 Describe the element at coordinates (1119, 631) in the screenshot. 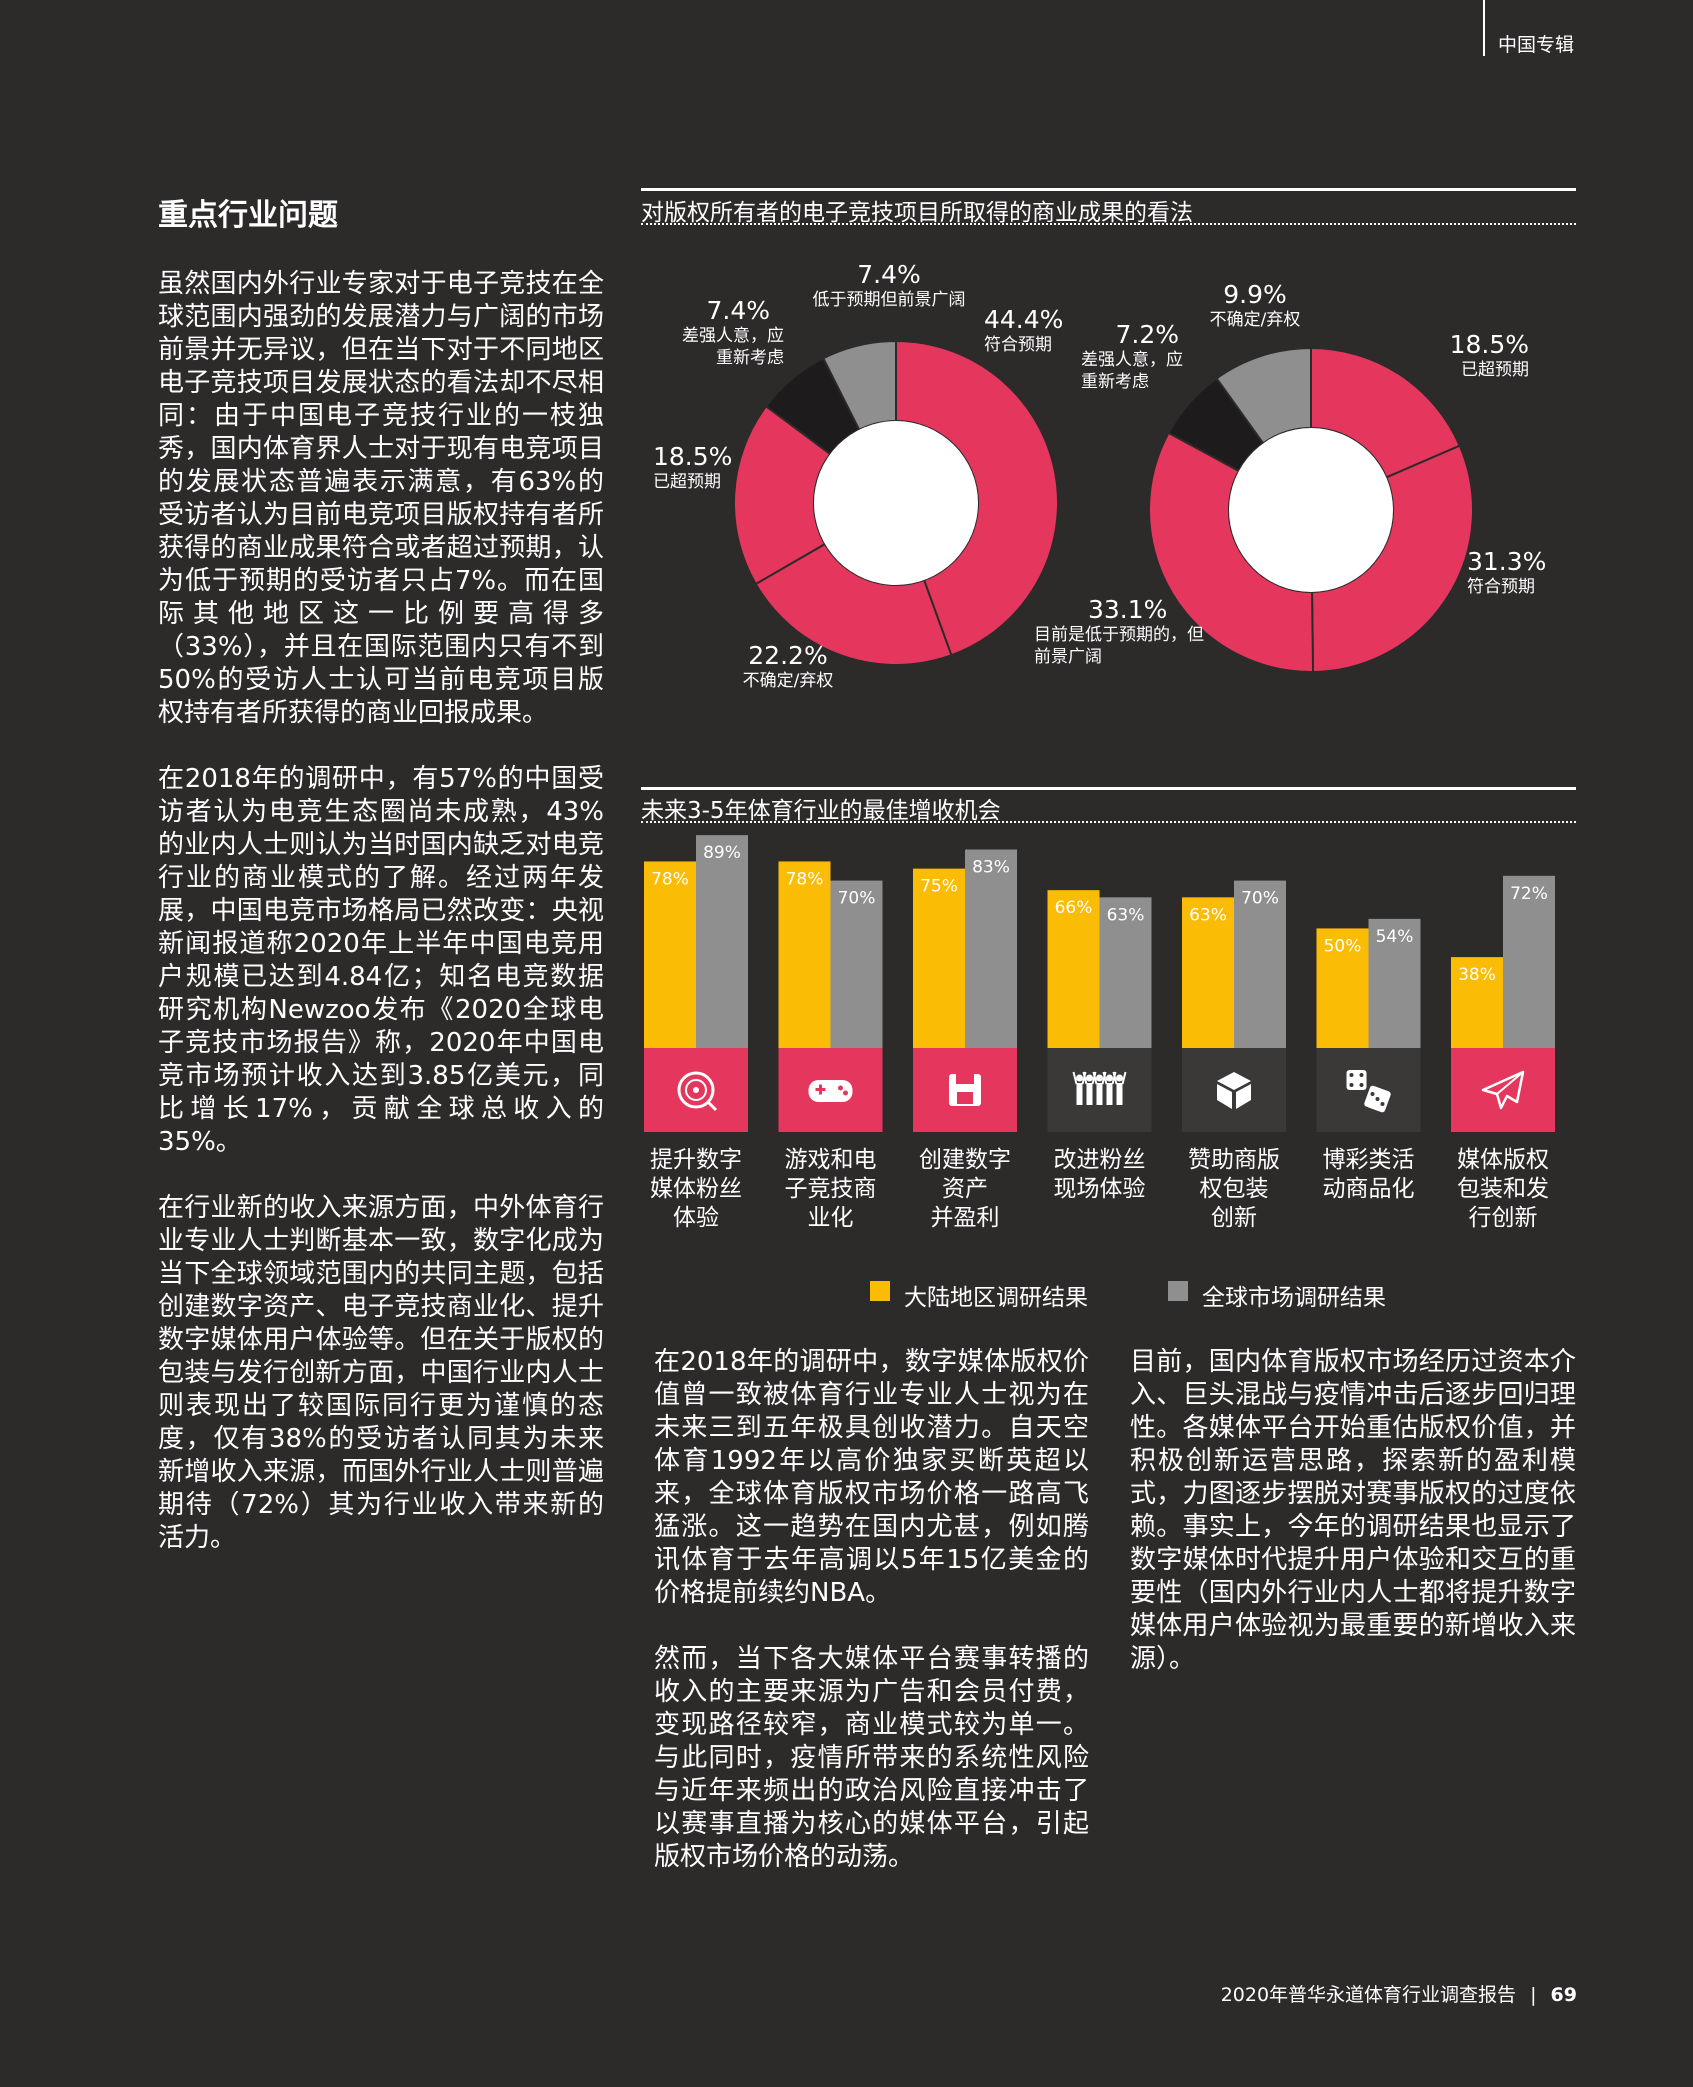

I see `slice-label: 33.1% 目前是低于预期的，但前景广阔` at that location.